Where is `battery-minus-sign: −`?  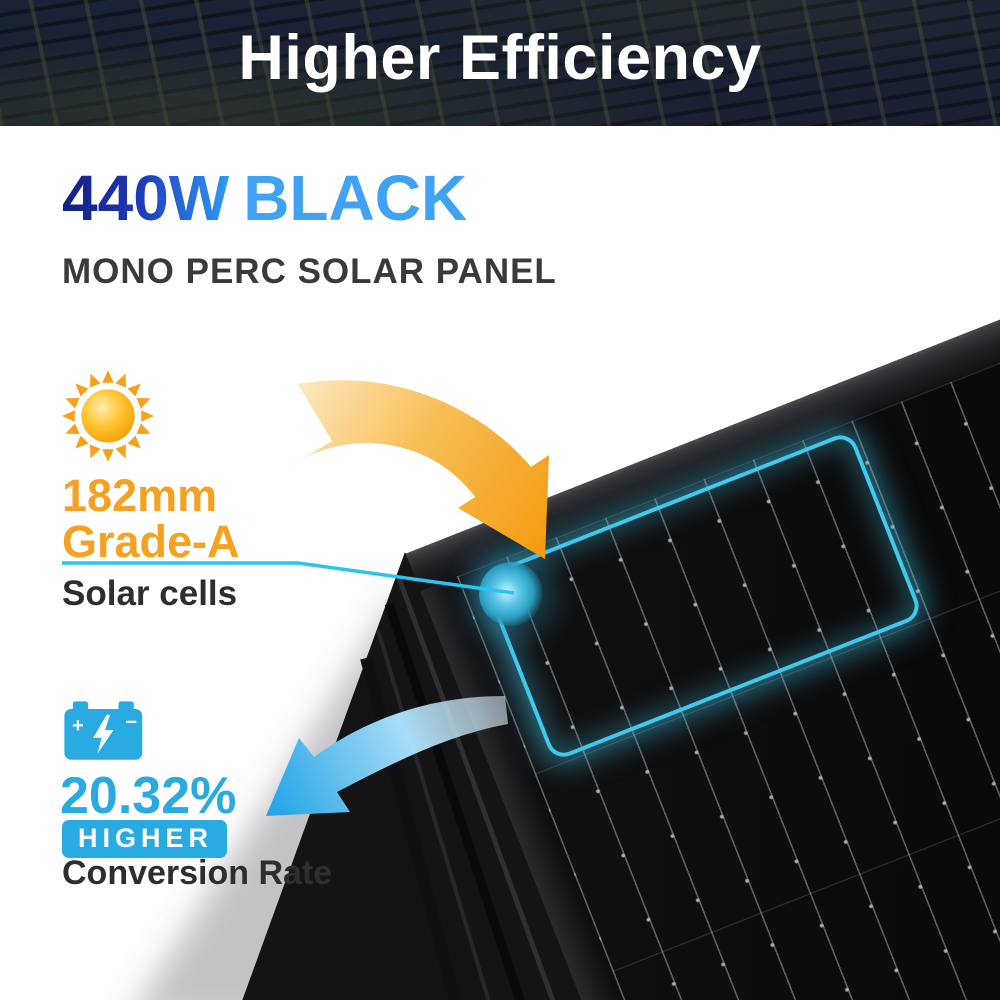 battery-minus-sign: − is located at coordinates (131, 722).